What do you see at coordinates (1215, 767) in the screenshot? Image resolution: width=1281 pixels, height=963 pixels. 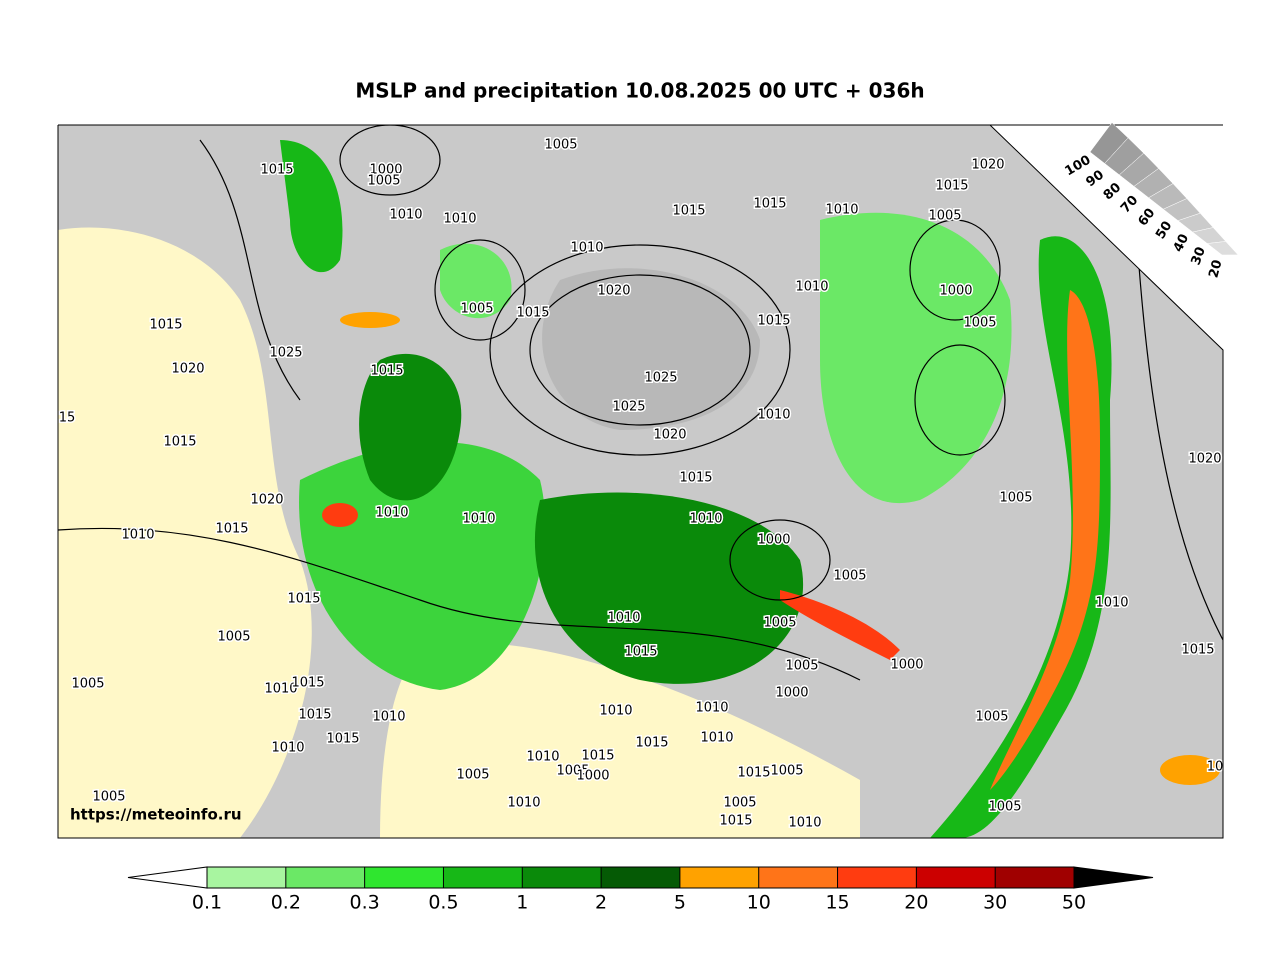 I see `isobar-label: 10` at bounding box center [1215, 767].